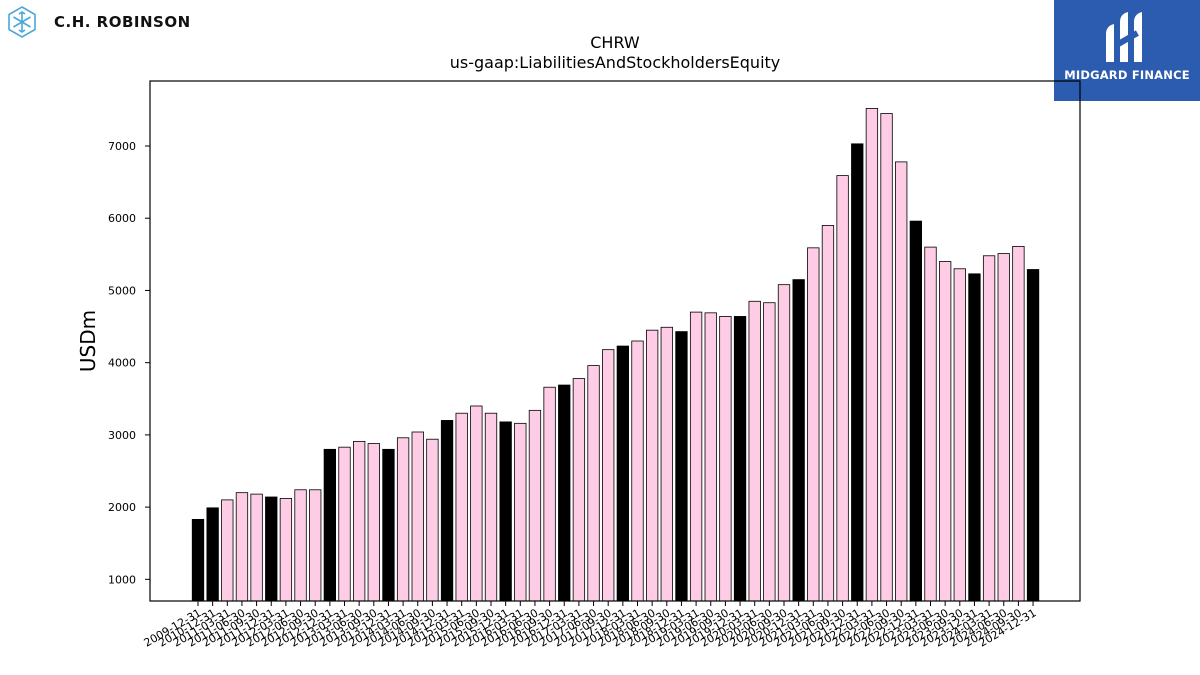 The image size is (1200, 675). I want to click on hexagon-cube-icon, so click(22, 22).